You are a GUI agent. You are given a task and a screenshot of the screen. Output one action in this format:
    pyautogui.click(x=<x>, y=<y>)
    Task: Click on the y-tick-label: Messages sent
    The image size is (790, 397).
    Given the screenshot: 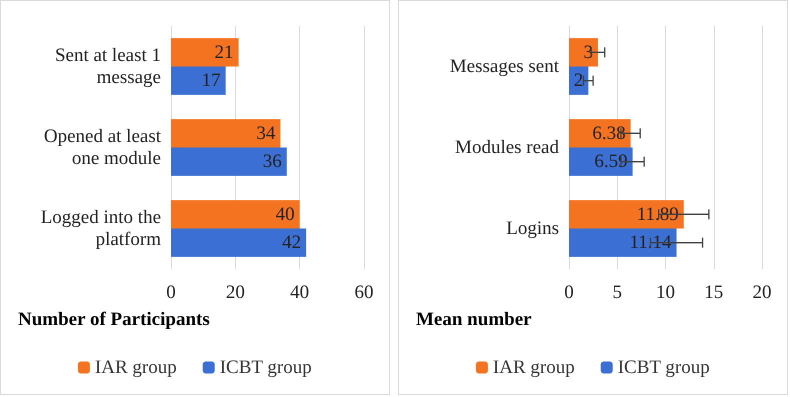 What is the action you would take?
    pyautogui.click(x=505, y=66)
    